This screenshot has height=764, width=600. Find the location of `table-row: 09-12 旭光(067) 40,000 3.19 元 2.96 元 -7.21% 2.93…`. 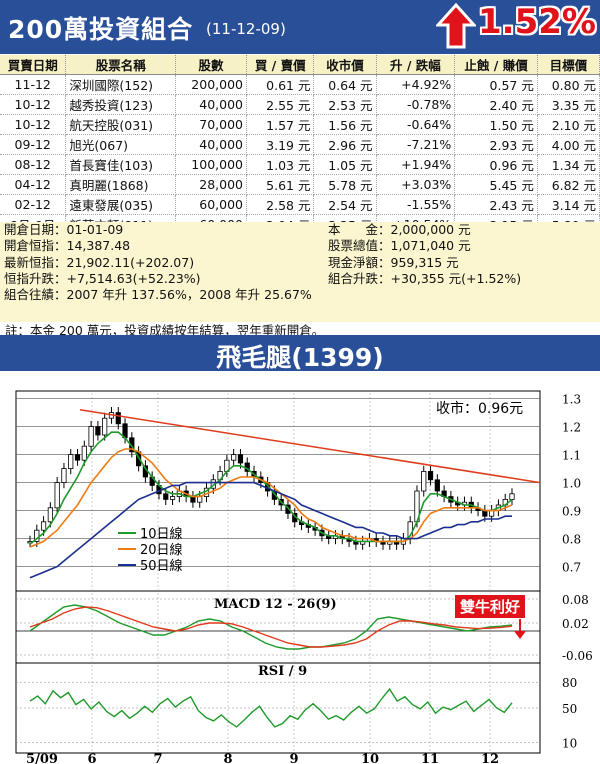

table-row: 09-12 旭光(067) 40,000 3.19 元 2.96 元 -7.21% 2.93… is located at coordinates (300, 144).